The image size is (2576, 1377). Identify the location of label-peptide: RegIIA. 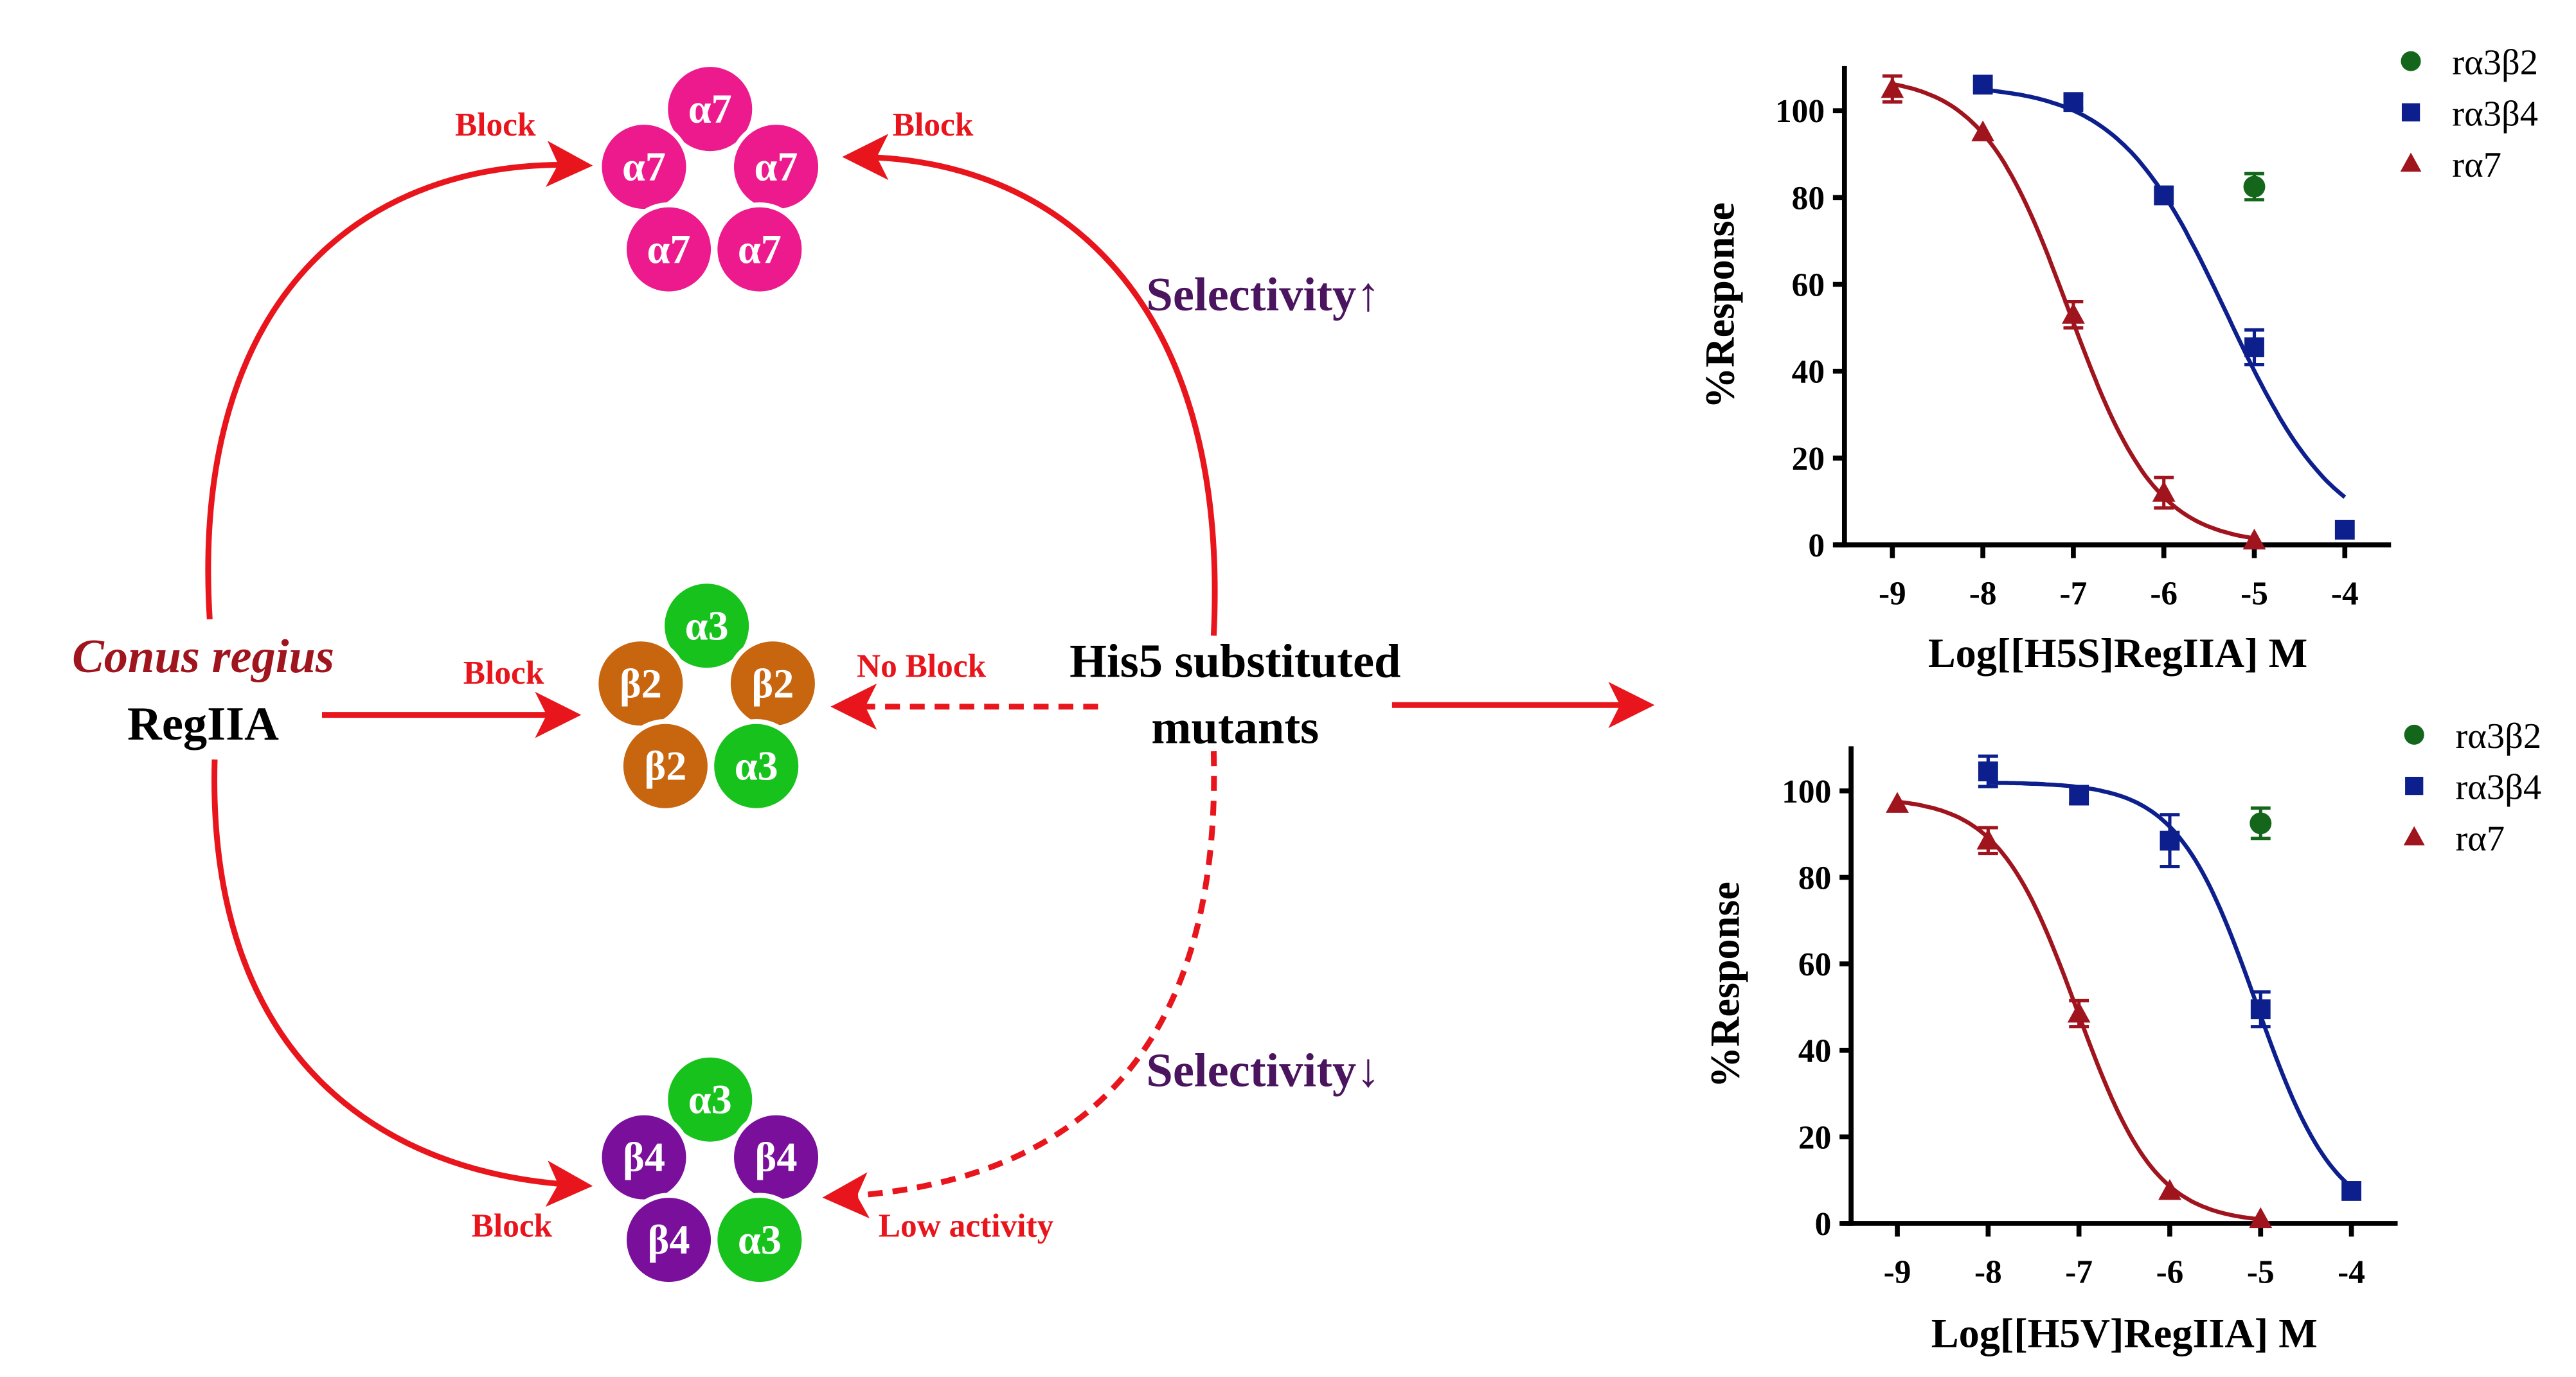
(203, 724).